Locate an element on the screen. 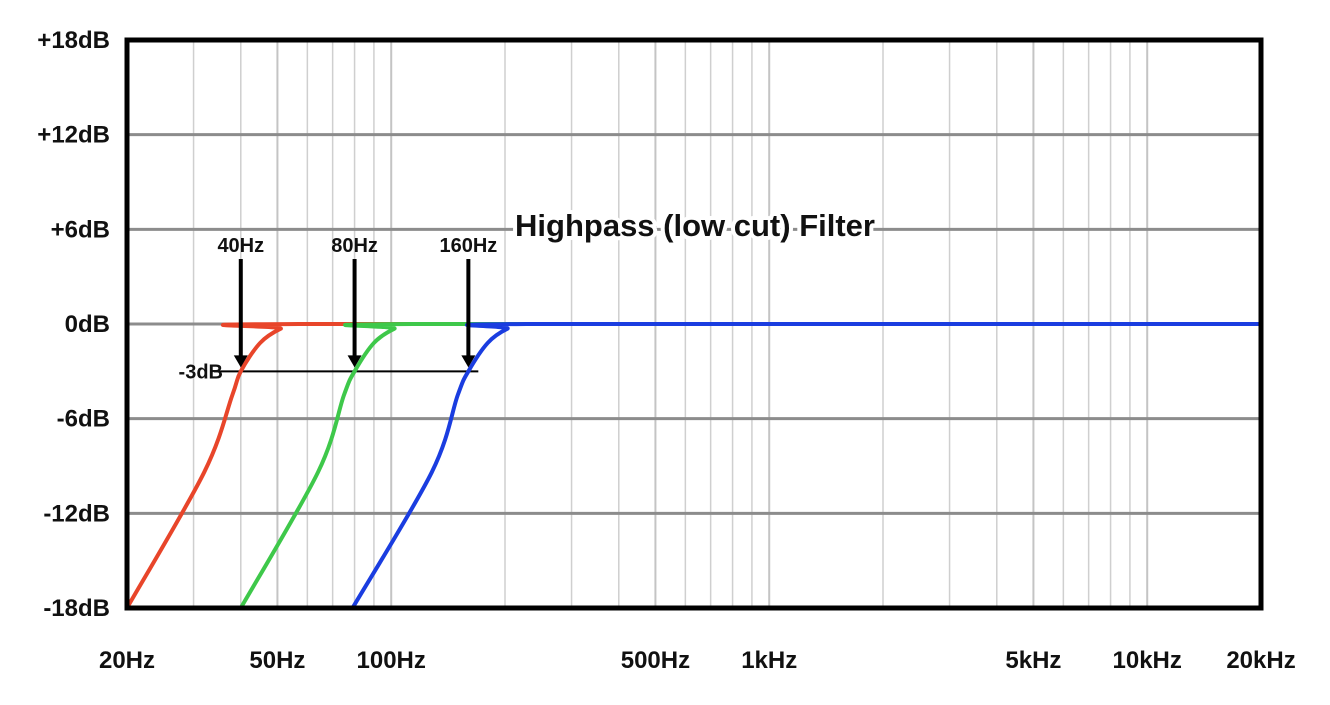 This screenshot has height=705, width=1330. y-tick-label: -12dB is located at coordinates (76, 513).